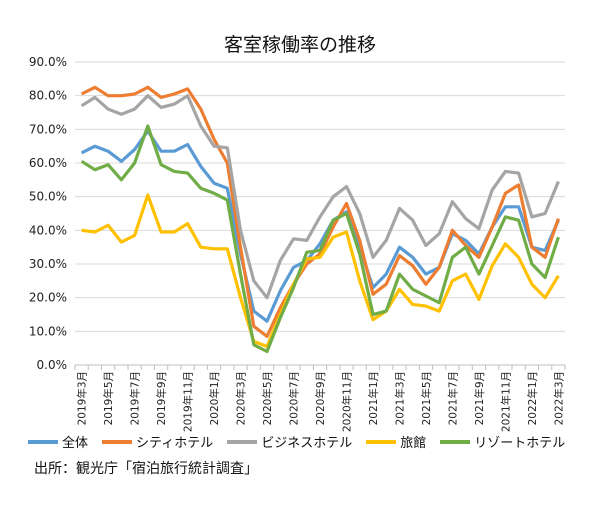 The width and height of the screenshot is (600, 527). I want to click on chart-title: 客室稼働率の推移, so click(299, 45).